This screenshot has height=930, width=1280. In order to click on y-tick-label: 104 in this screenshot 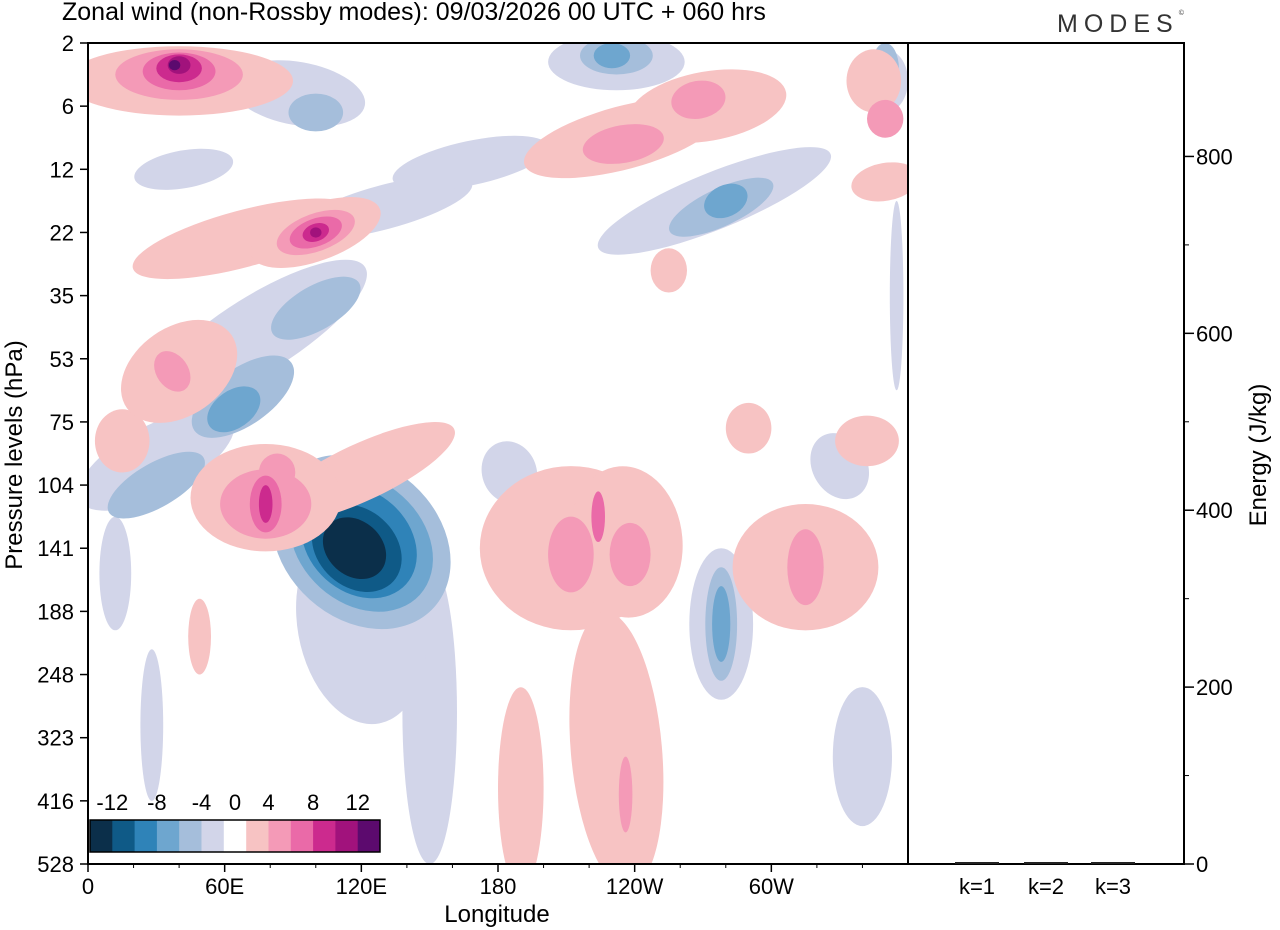, I will do `click(55, 485)`.